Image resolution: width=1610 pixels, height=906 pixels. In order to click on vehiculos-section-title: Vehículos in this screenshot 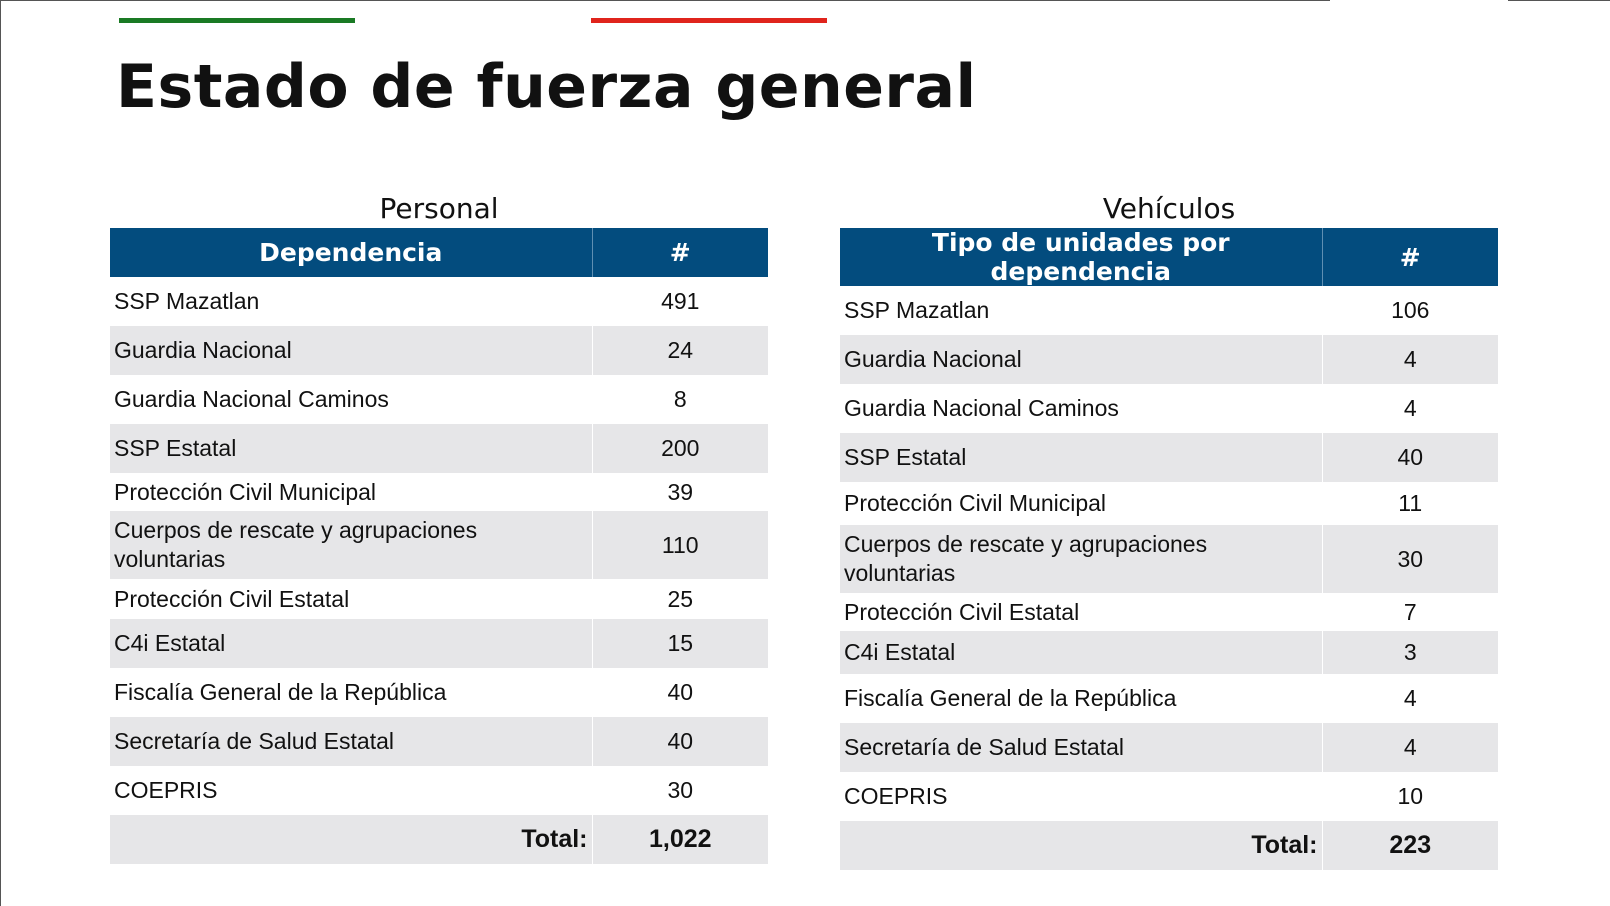, I will do `click(1169, 208)`.